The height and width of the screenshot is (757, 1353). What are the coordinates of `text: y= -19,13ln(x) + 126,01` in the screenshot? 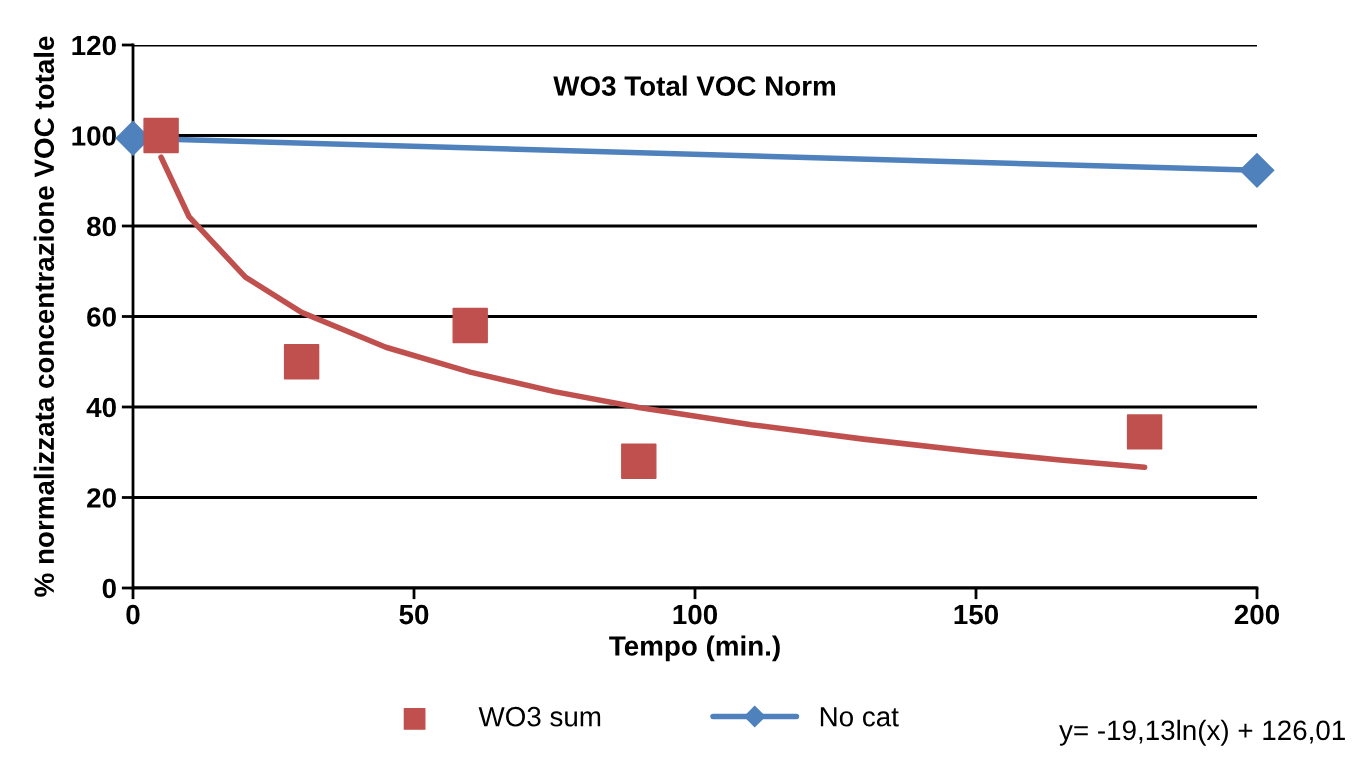 It's located at (1202, 732).